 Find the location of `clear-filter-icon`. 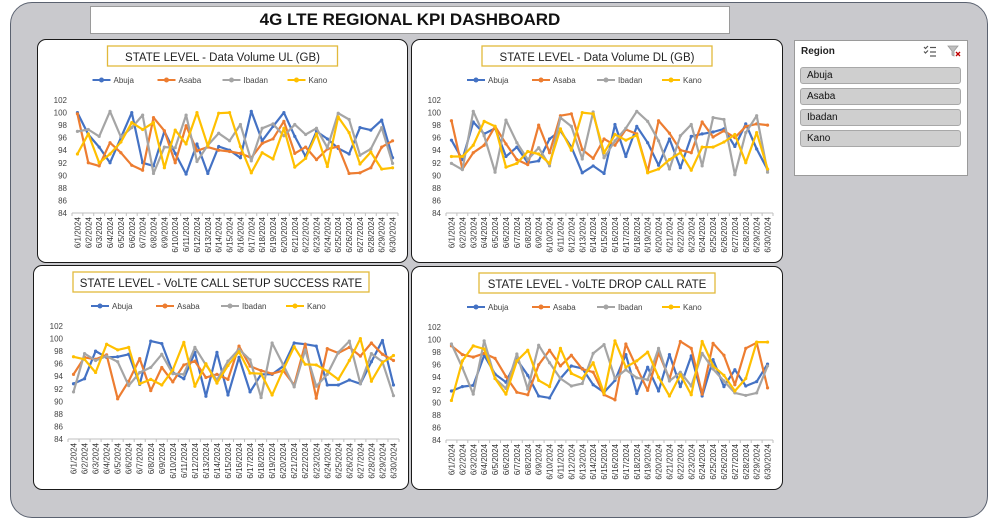

clear-filter-icon is located at coordinates (954, 51).